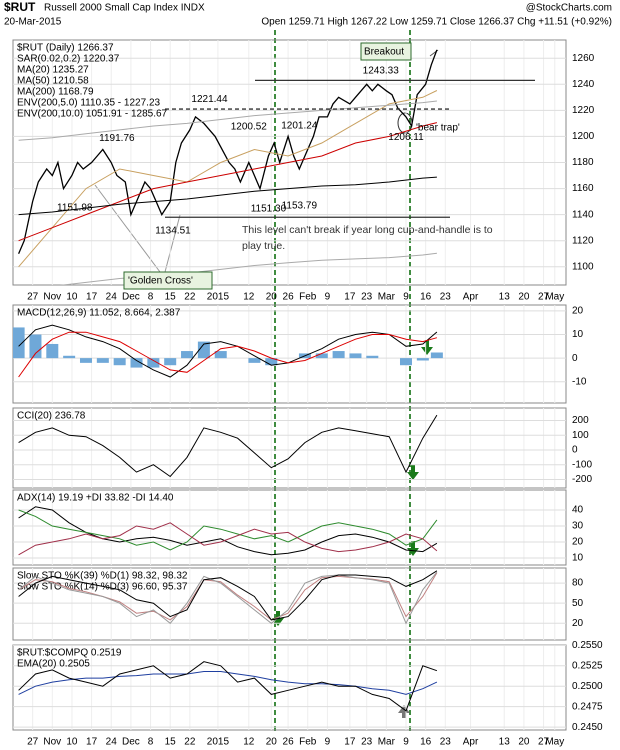 Image resolution: width=620 pixels, height=750 pixels. What do you see at coordinates (578, 603) in the screenshot?
I see `y-tick-label: 50` at bounding box center [578, 603].